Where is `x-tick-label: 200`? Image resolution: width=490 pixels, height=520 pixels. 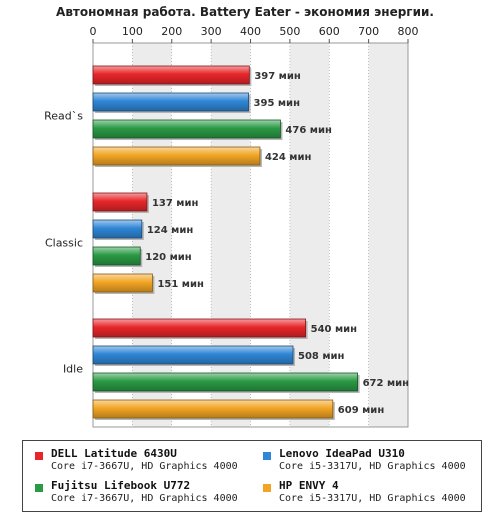 x-tick-label: 200 is located at coordinates (171, 31).